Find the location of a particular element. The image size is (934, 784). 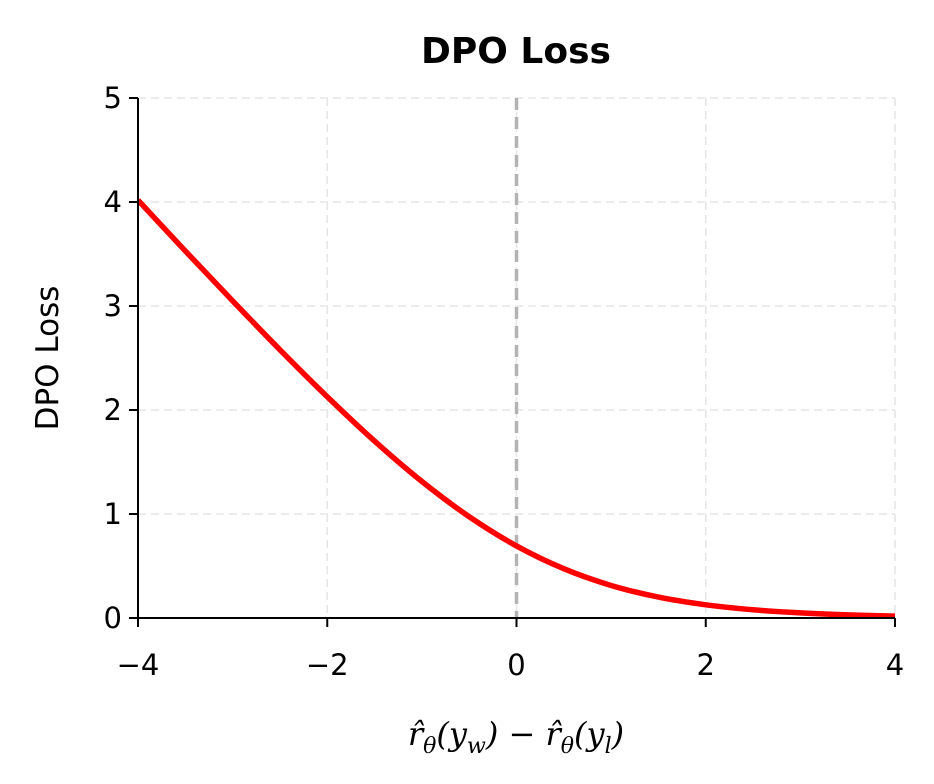

x-tick-label: 4 is located at coordinates (895, 665).